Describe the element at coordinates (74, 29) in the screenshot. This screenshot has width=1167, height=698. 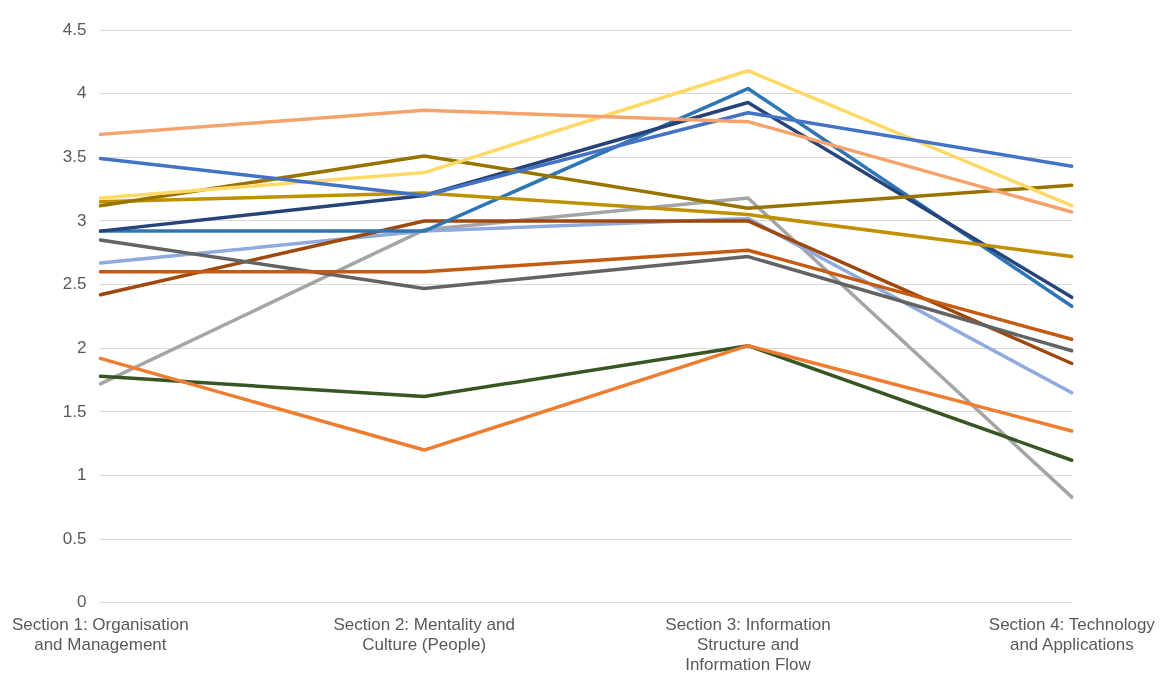
I see `y-tick-label: 4.5` at that location.